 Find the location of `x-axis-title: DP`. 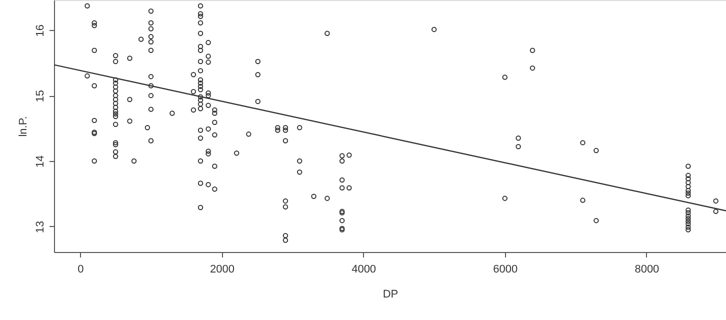

x-axis-title: DP is located at coordinates (390, 294).